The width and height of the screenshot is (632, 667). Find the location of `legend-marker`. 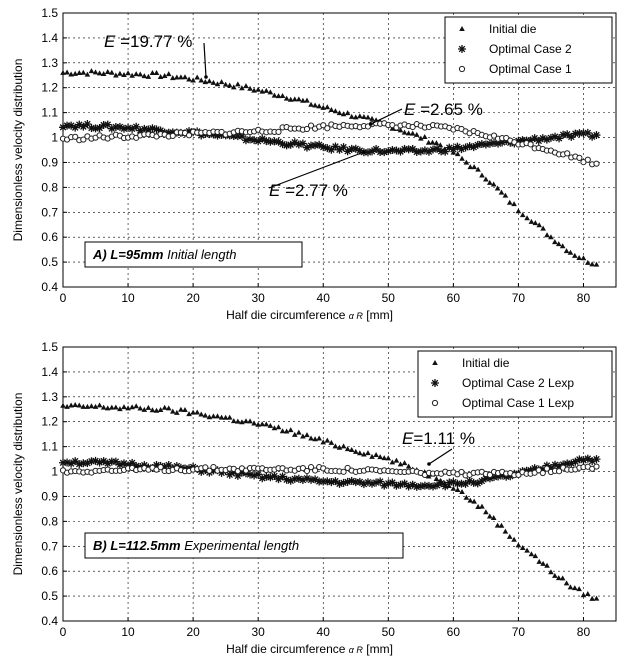

legend-marker is located at coordinates (462, 28).